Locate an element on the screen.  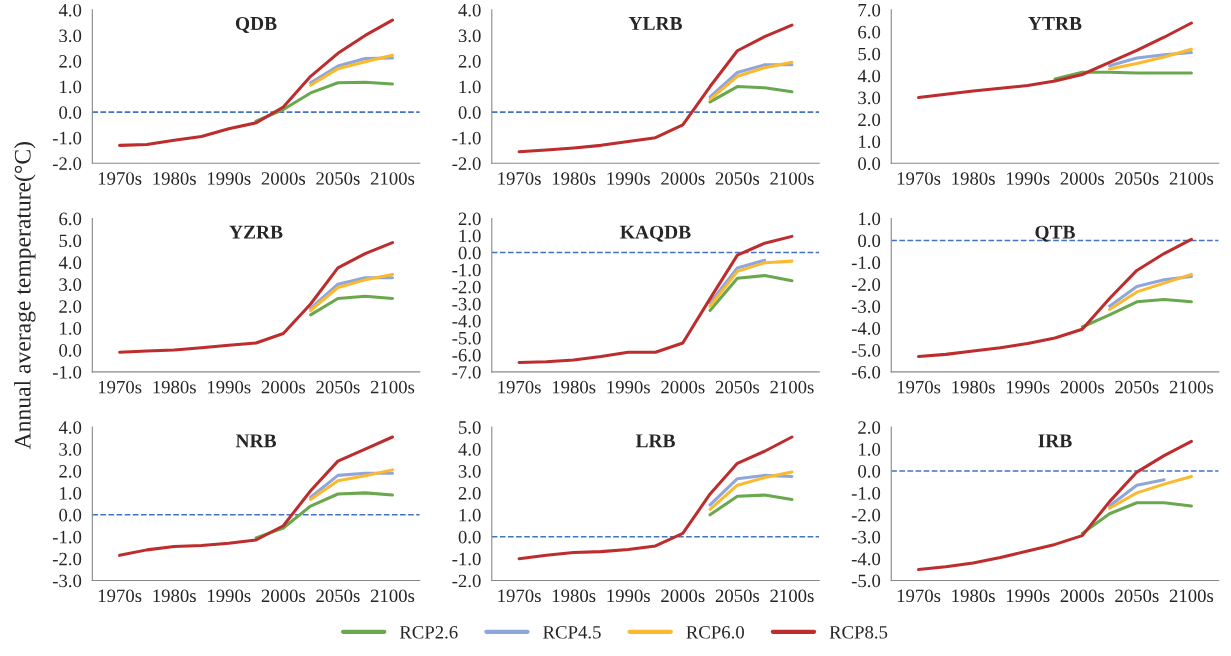
chart-title: YLRB is located at coordinates (655, 23).